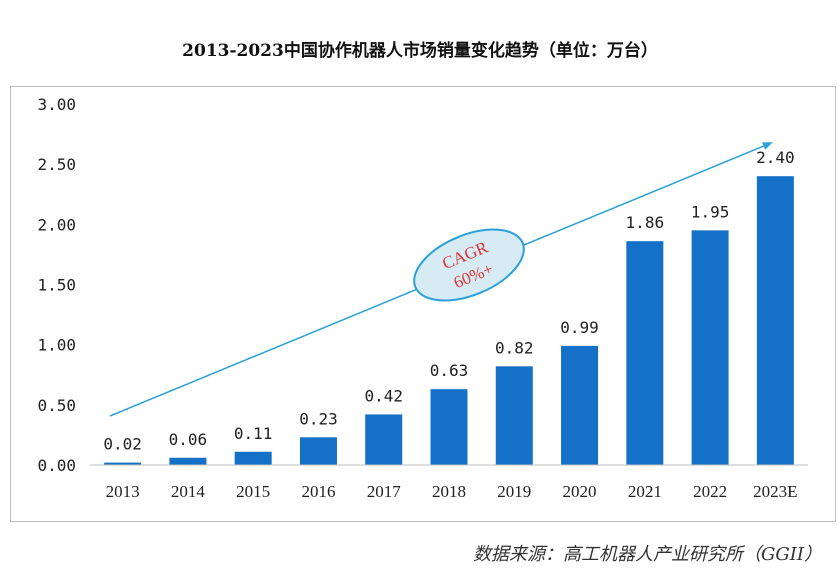 Image resolution: width=840 pixels, height=580 pixels. What do you see at coordinates (56, 104) in the screenshot?
I see `y-tick-label: 3.00` at bounding box center [56, 104].